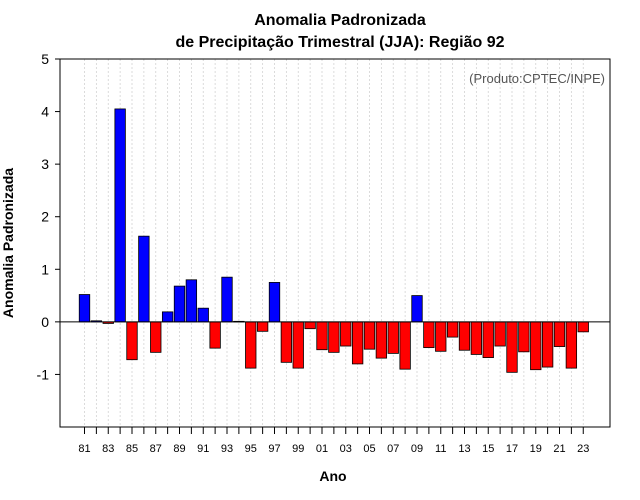 The width and height of the screenshot is (640, 500). What do you see at coordinates (417, 449) in the screenshot?
I see `x-tick-label-09: 09` at bounding box center [417, 449].